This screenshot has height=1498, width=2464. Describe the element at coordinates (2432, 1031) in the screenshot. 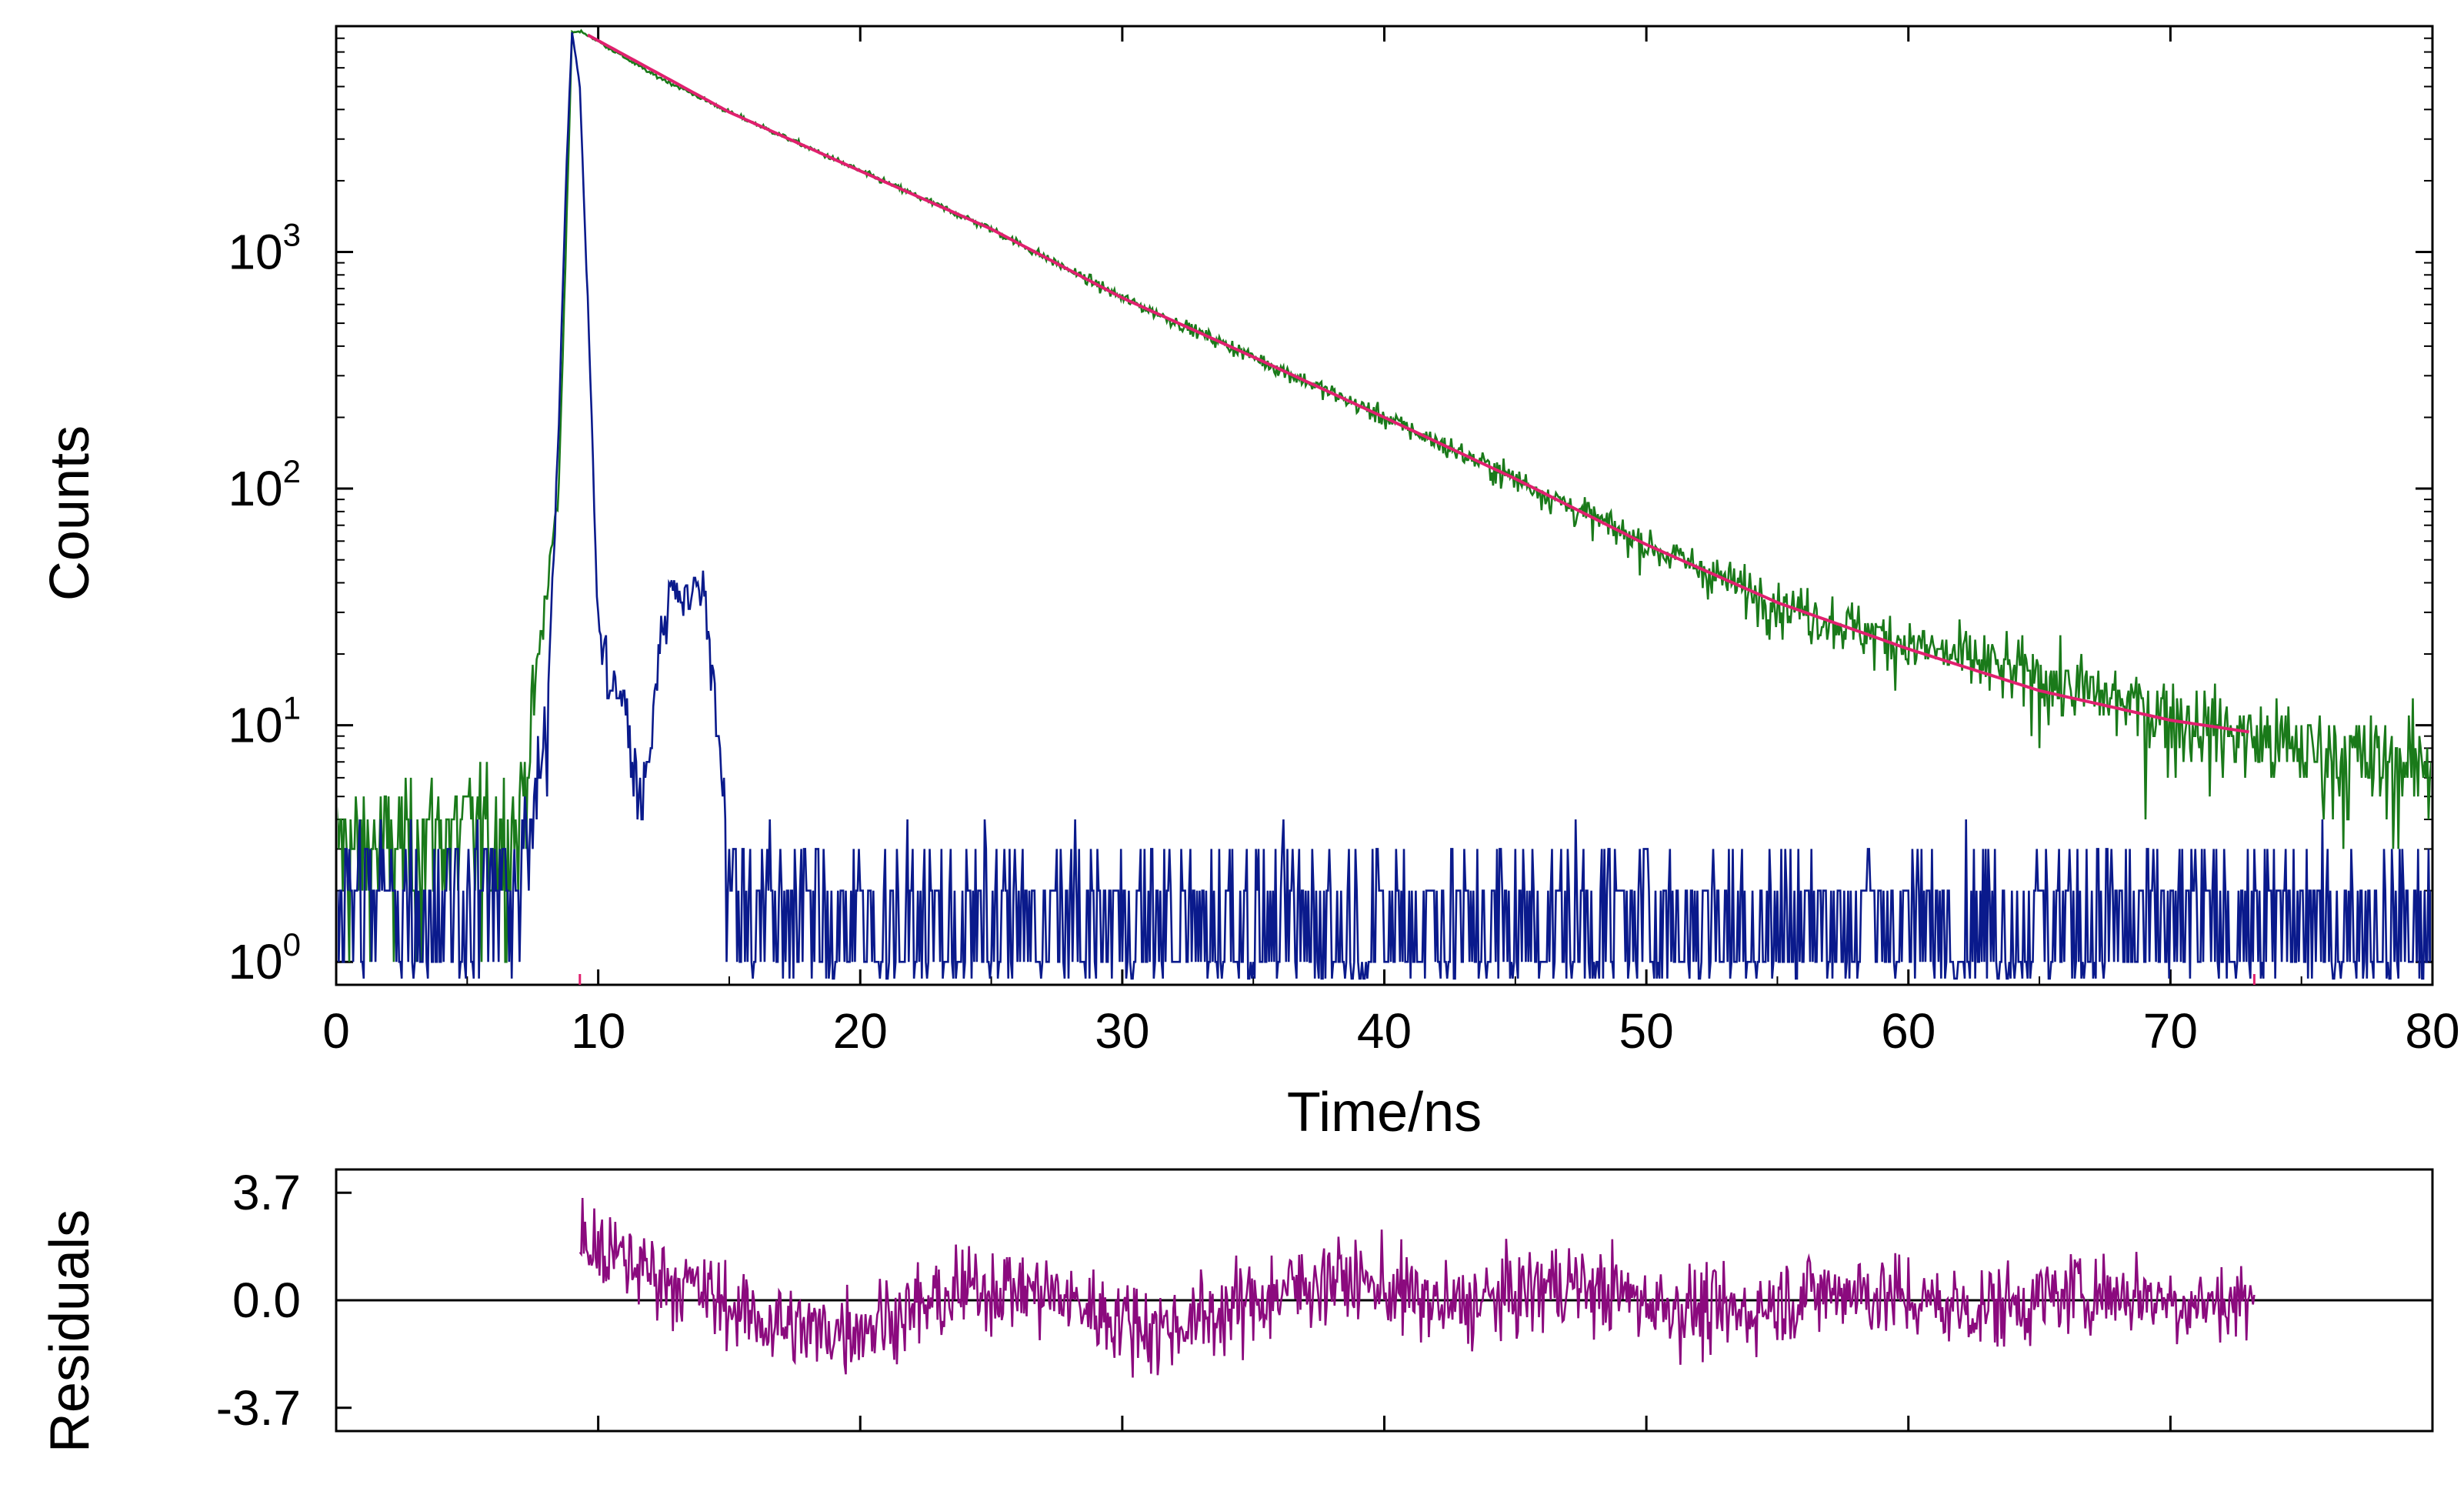

I see `x-tick-label: 80` at that location.